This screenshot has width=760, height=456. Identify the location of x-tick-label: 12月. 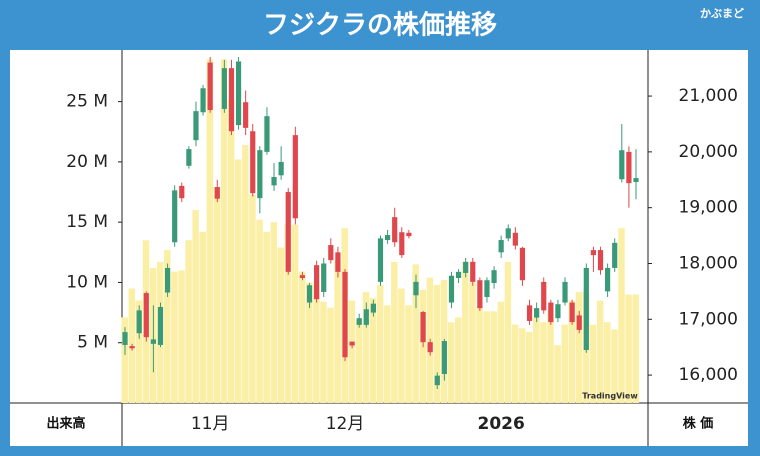
(345, 424).